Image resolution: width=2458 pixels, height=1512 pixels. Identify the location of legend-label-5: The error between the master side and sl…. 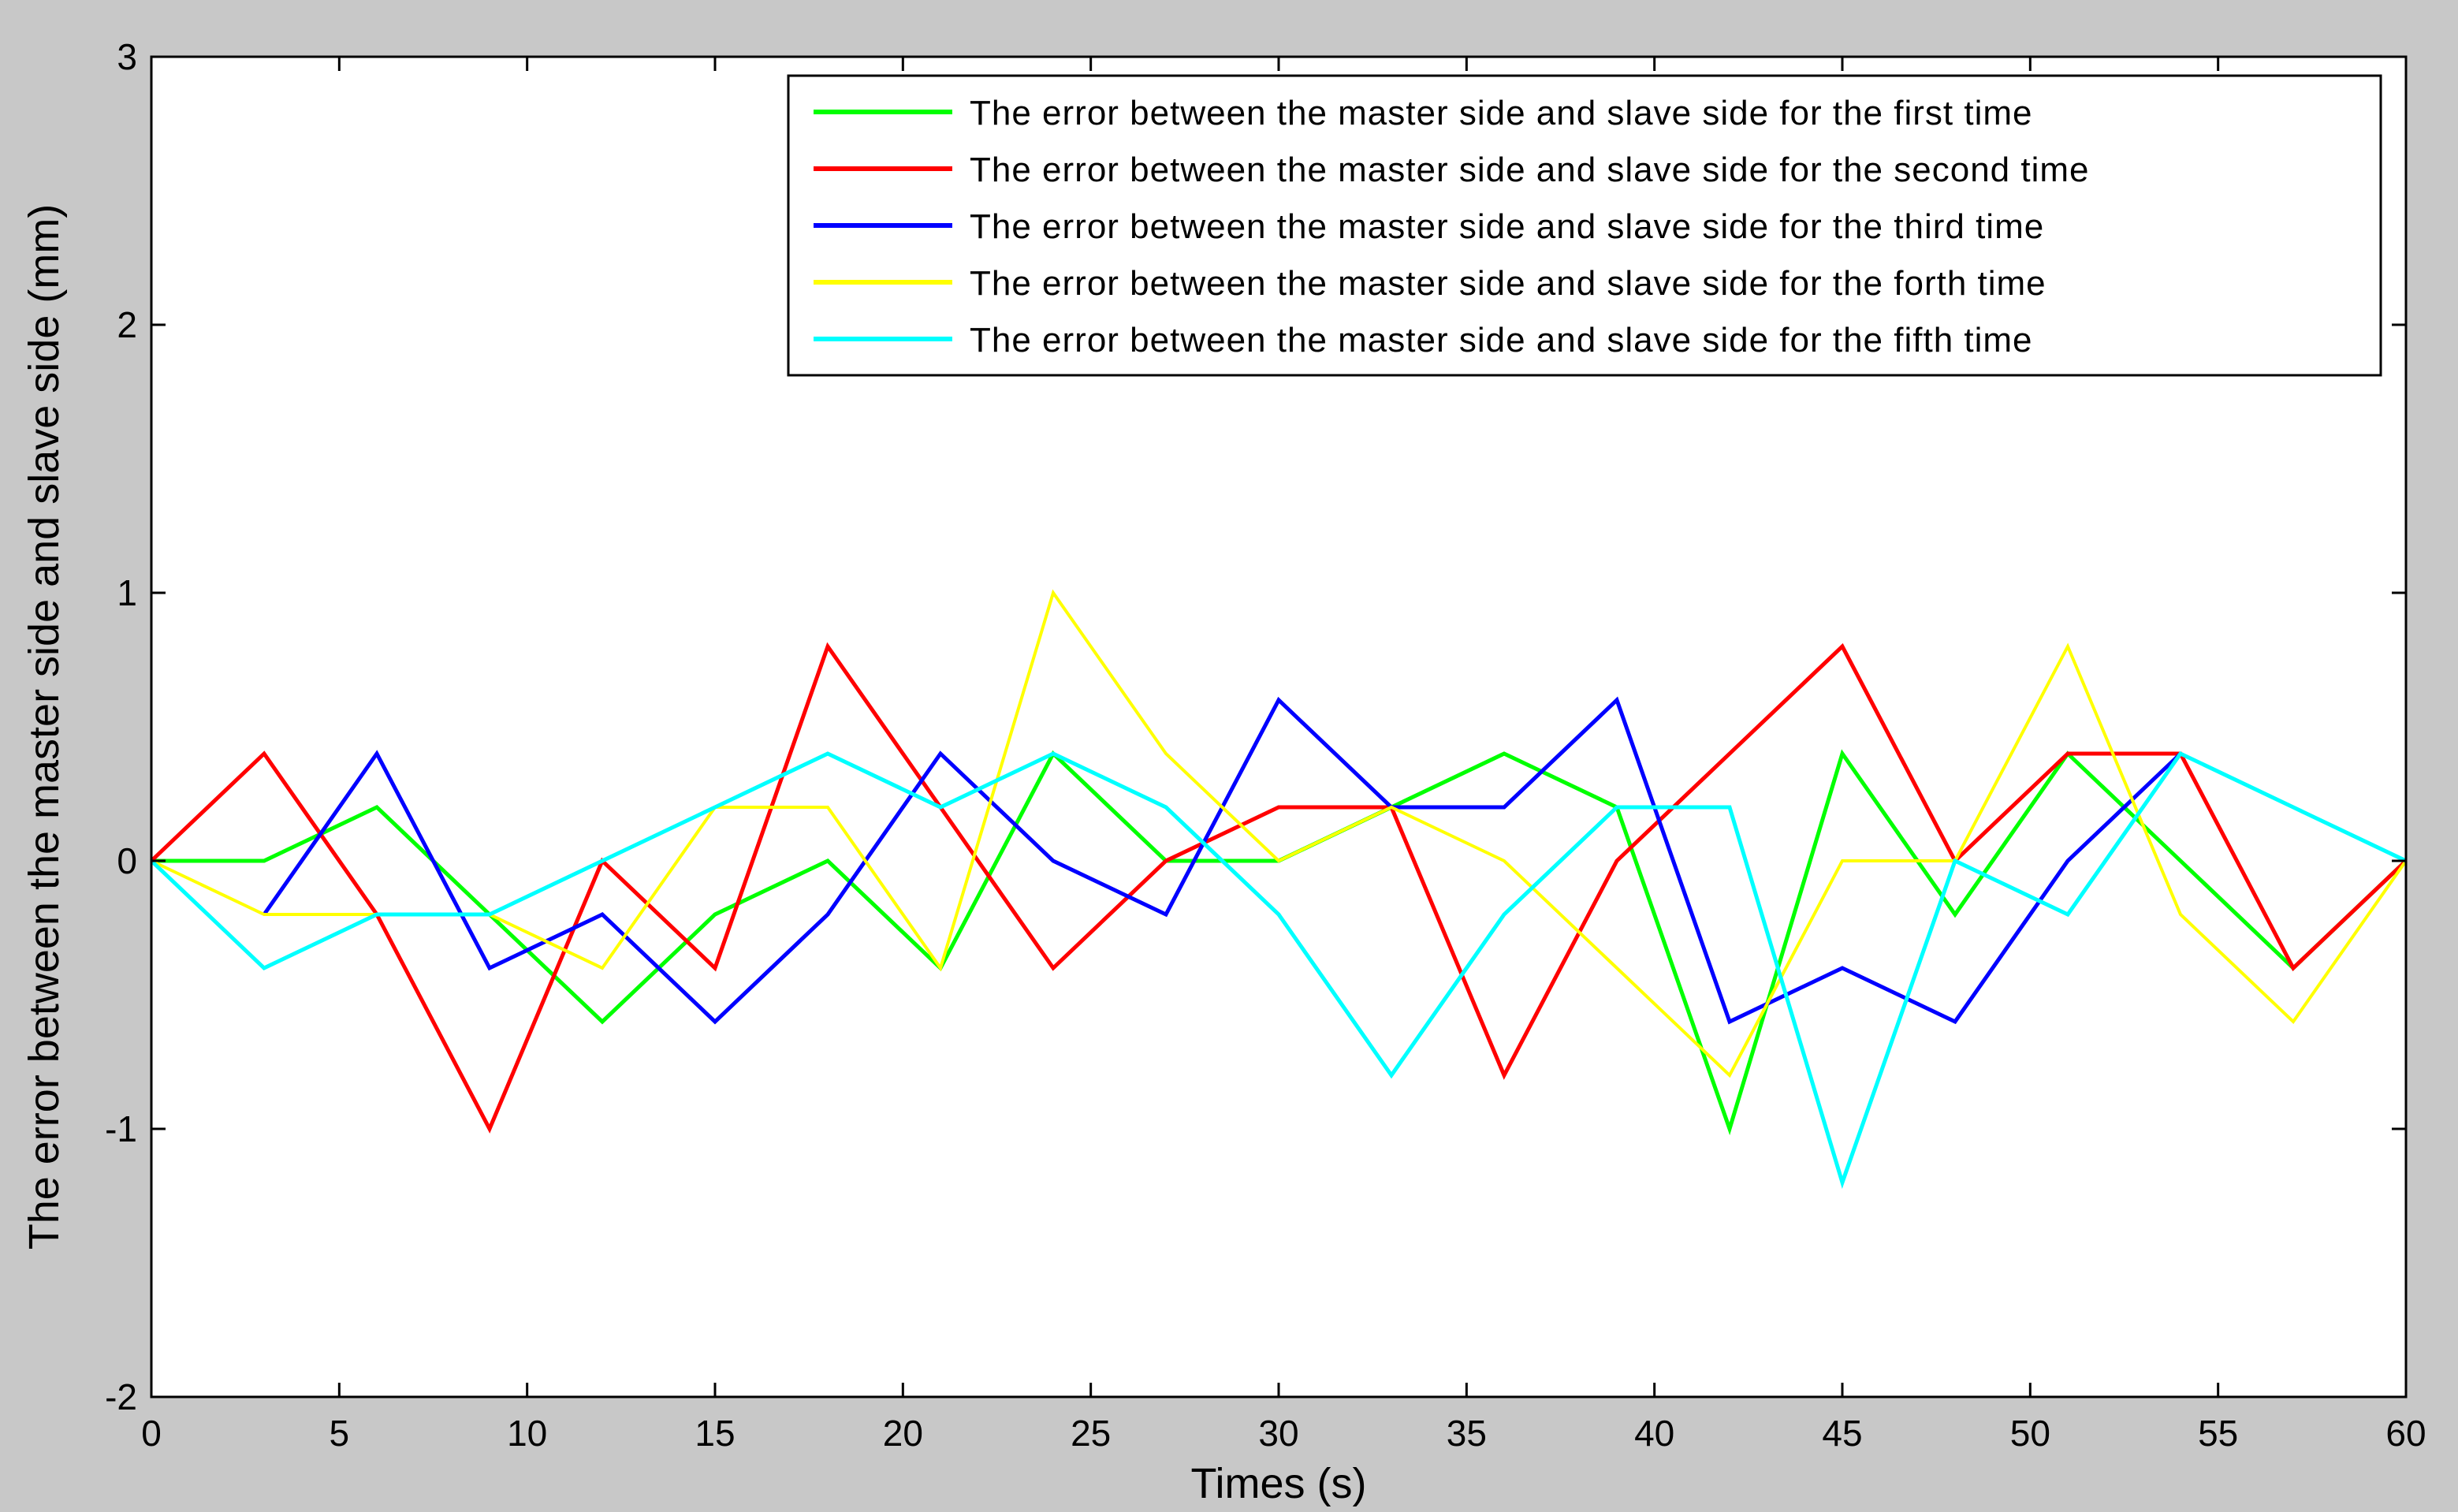
(1501, 340).